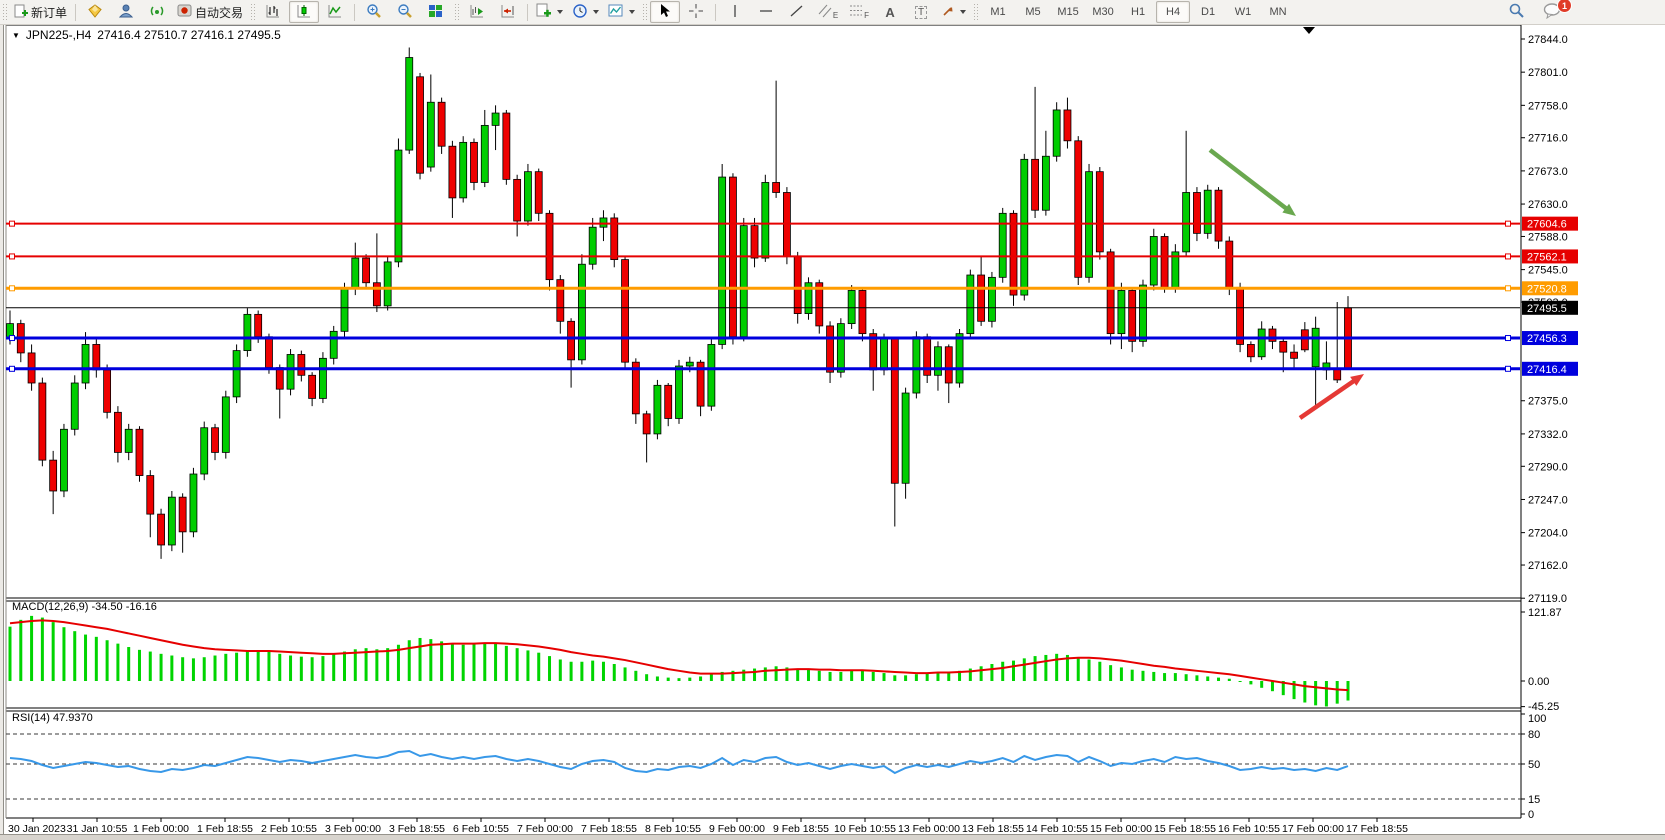  I want to click on chart-shift-marker, so click(1309, 30).